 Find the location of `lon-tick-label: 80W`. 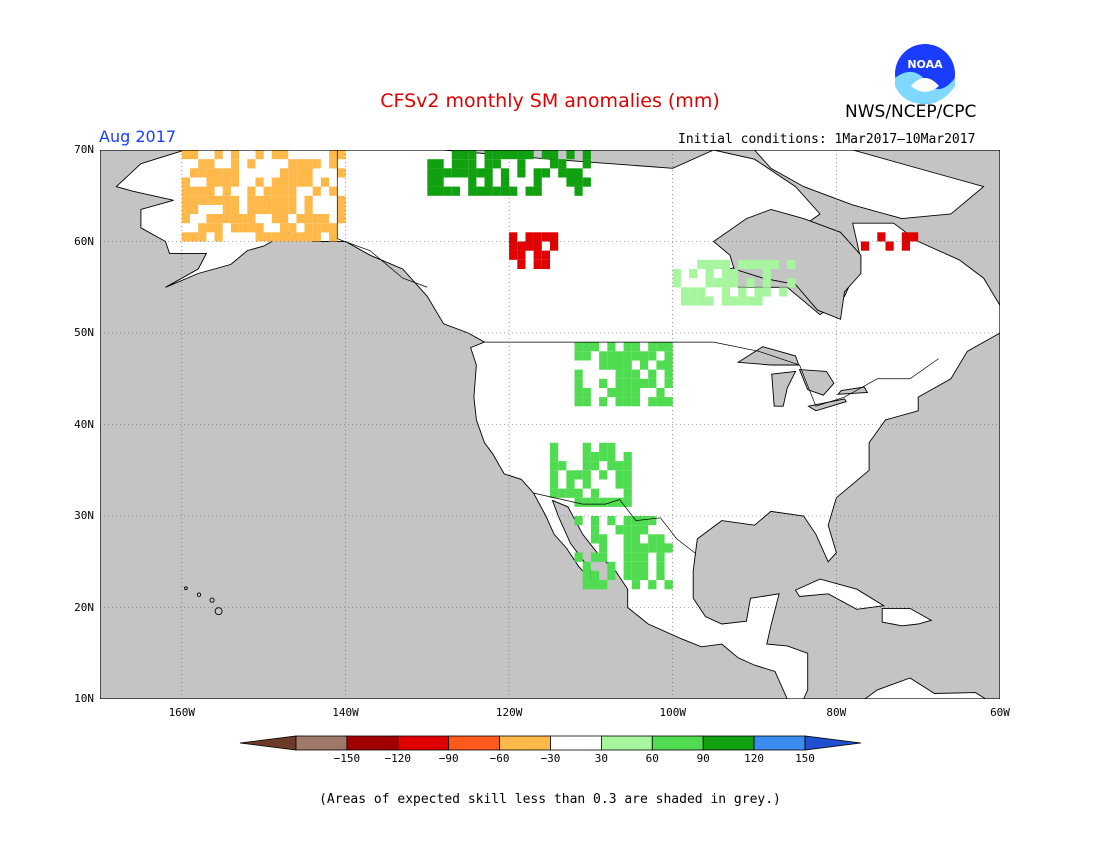

lon-tick-label: 80W is located at coordinates (836, 712).